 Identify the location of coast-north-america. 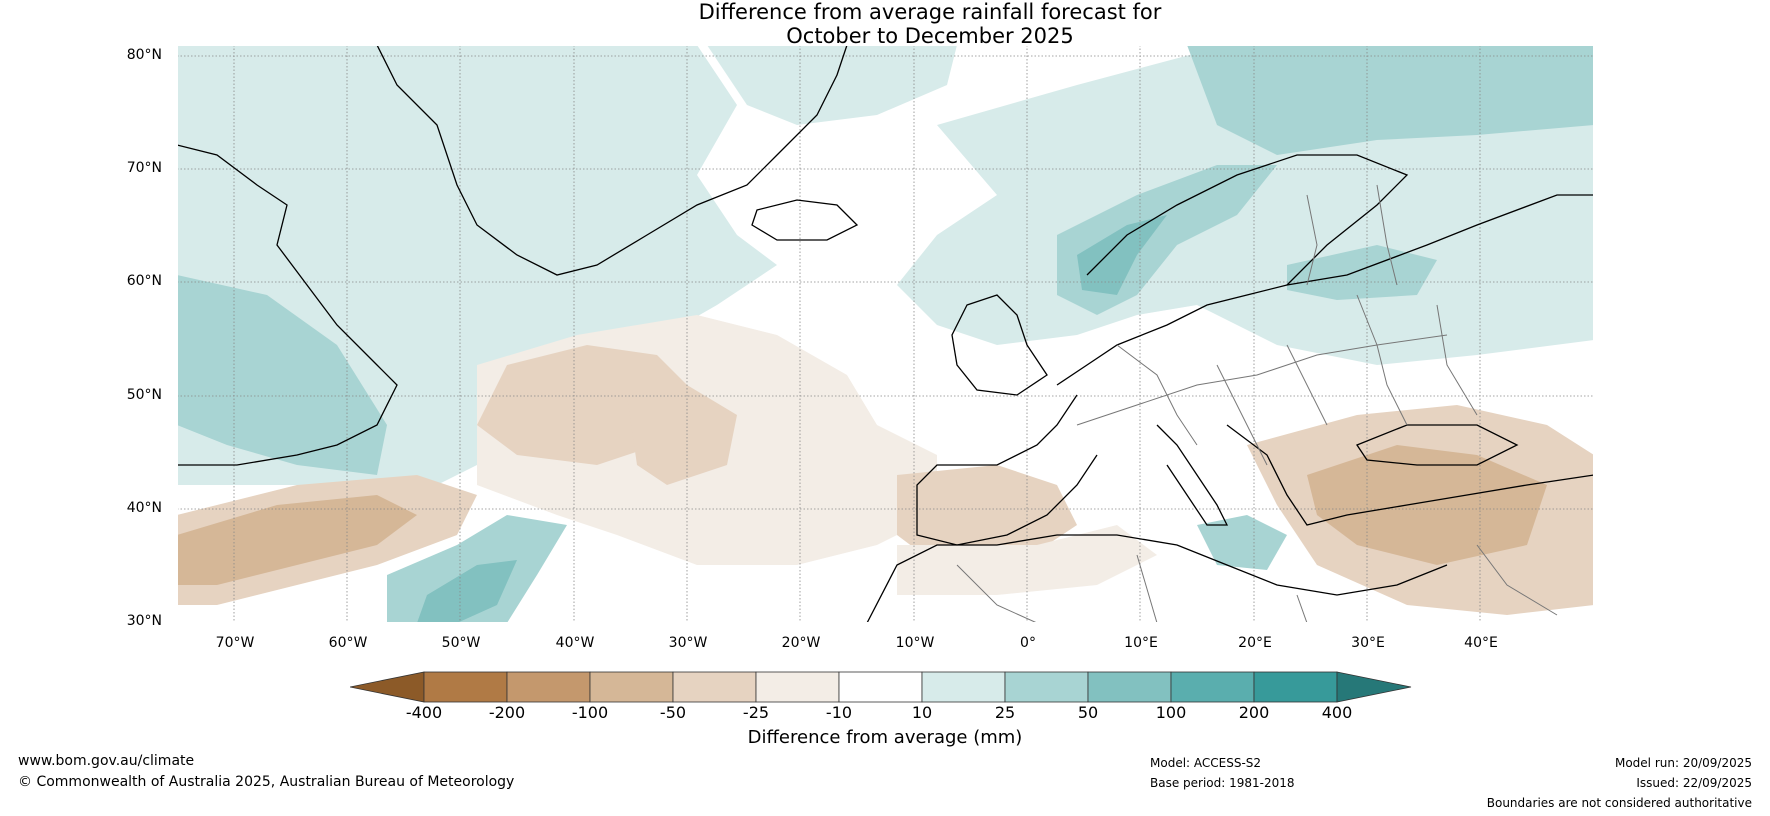
(287, 305).